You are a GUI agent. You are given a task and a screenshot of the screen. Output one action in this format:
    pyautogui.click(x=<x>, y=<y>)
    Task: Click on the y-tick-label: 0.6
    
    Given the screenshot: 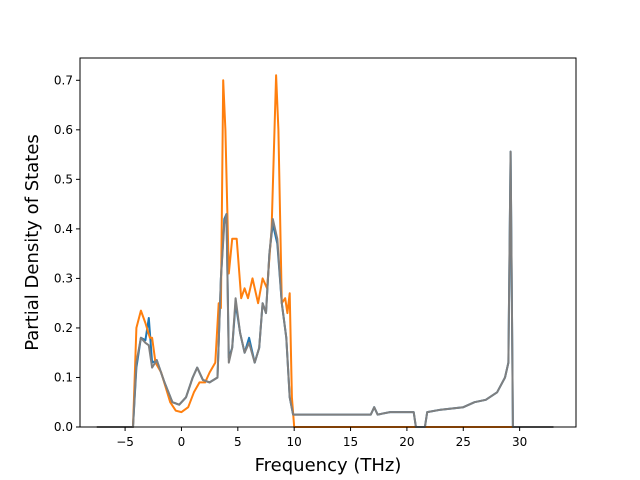 What is the action you would take?
    pyautogui.click(x=63, y=130)
    